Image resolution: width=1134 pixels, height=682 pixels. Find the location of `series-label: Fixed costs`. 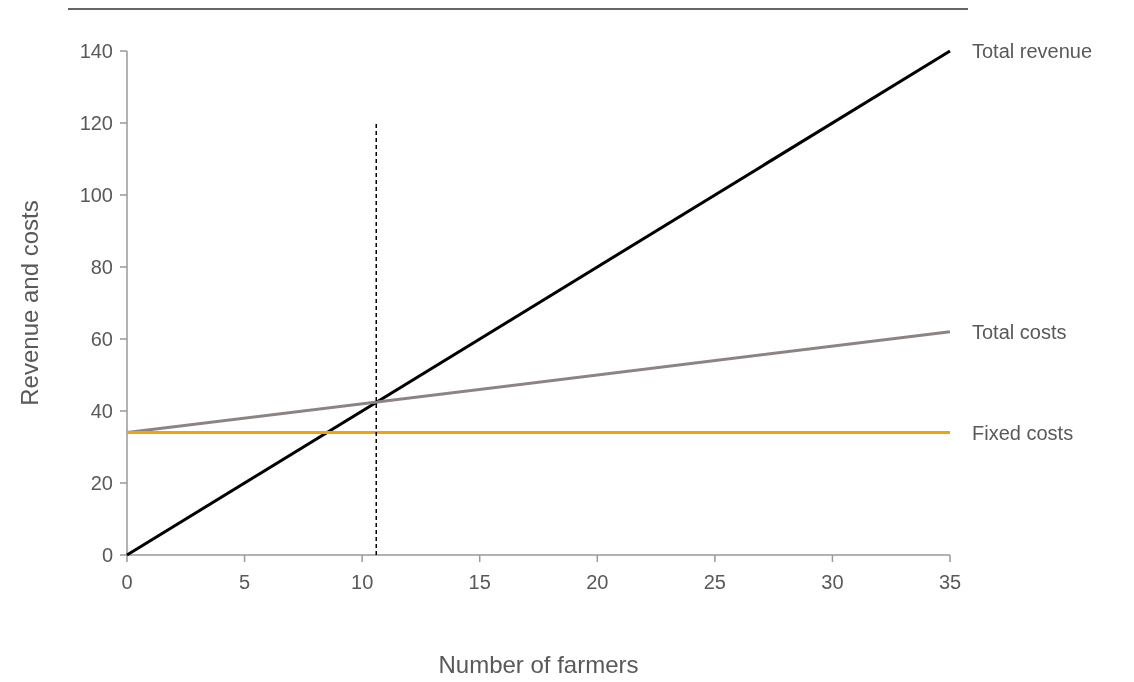

series-label: Fixed costs is located at coordinates (1023, 432).